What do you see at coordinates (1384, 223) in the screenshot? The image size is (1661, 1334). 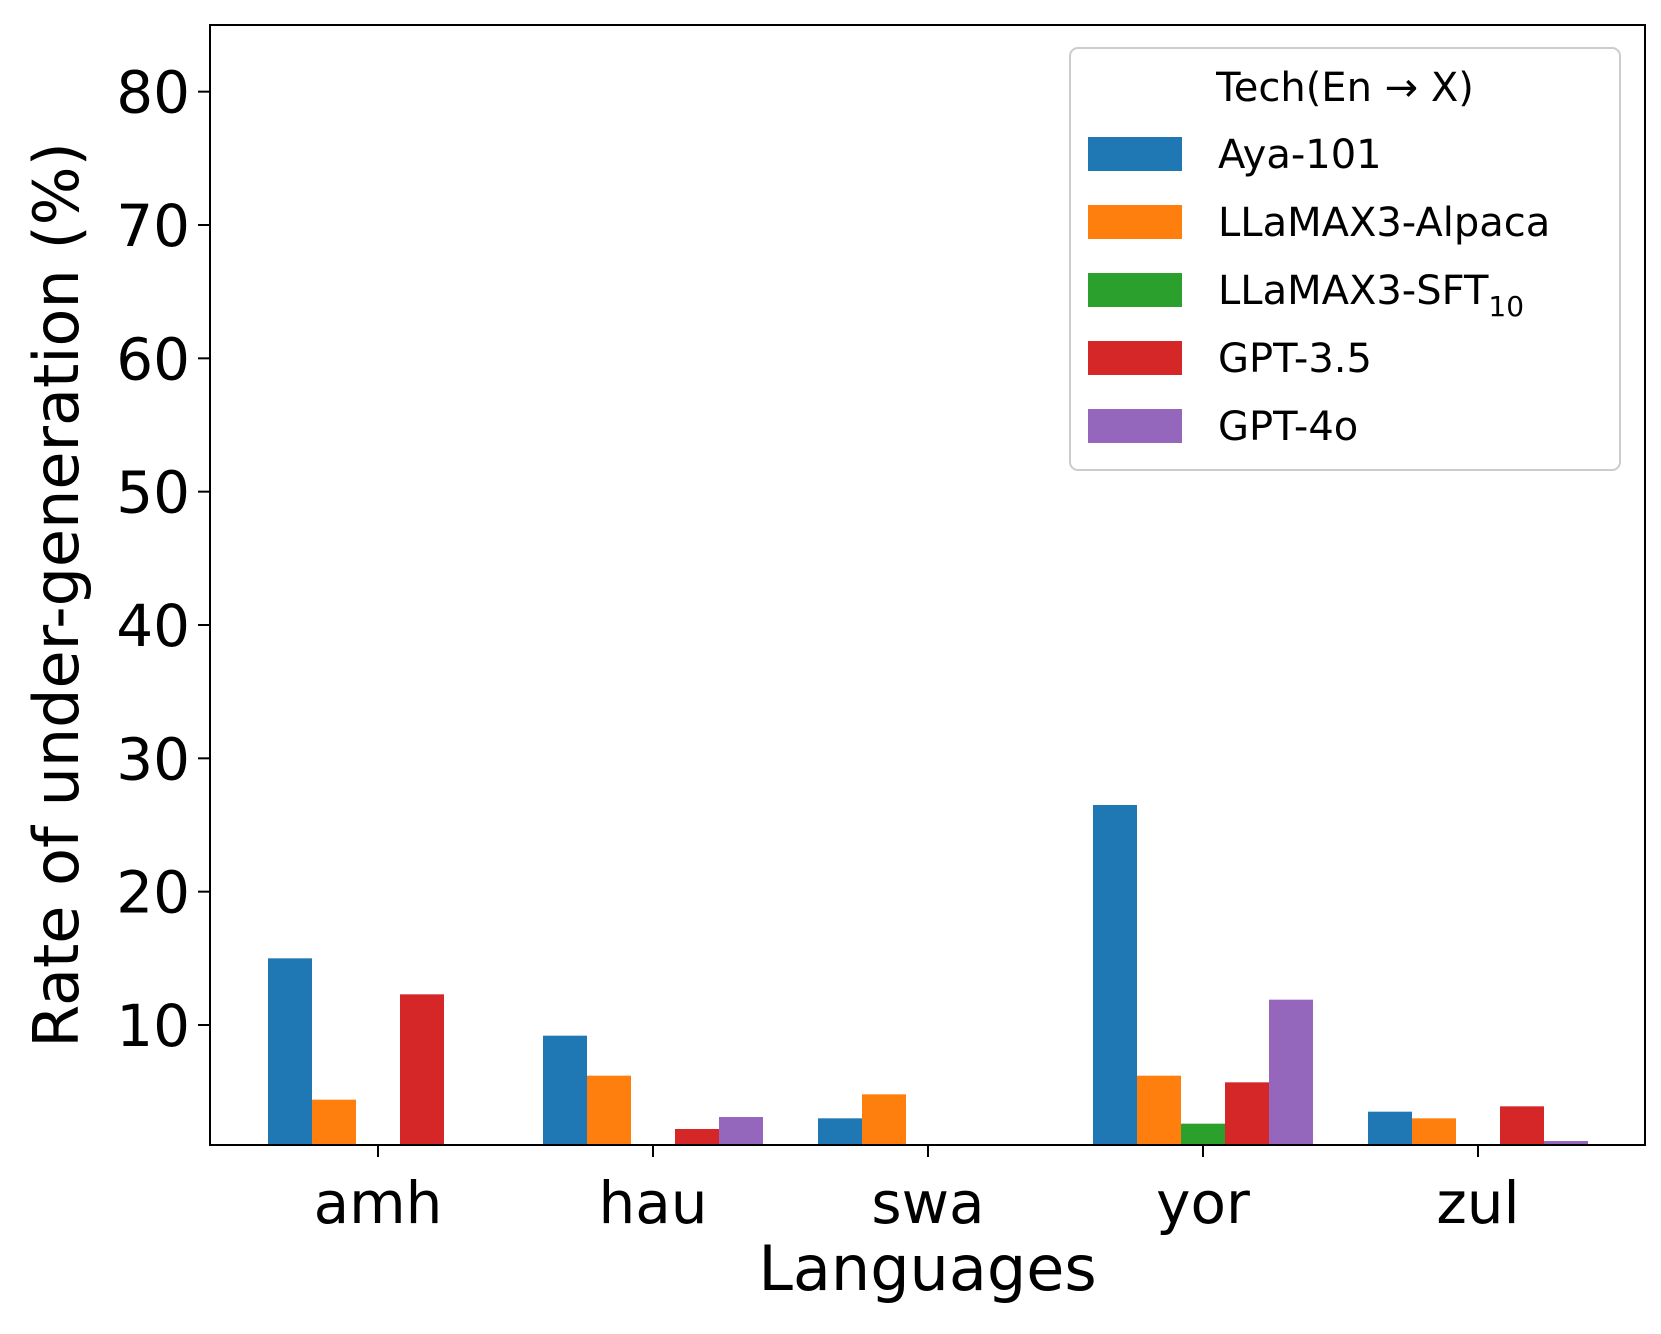 I see `legend-label: LLaMAX3-Alpaca` at bounding box center [1384, 223].